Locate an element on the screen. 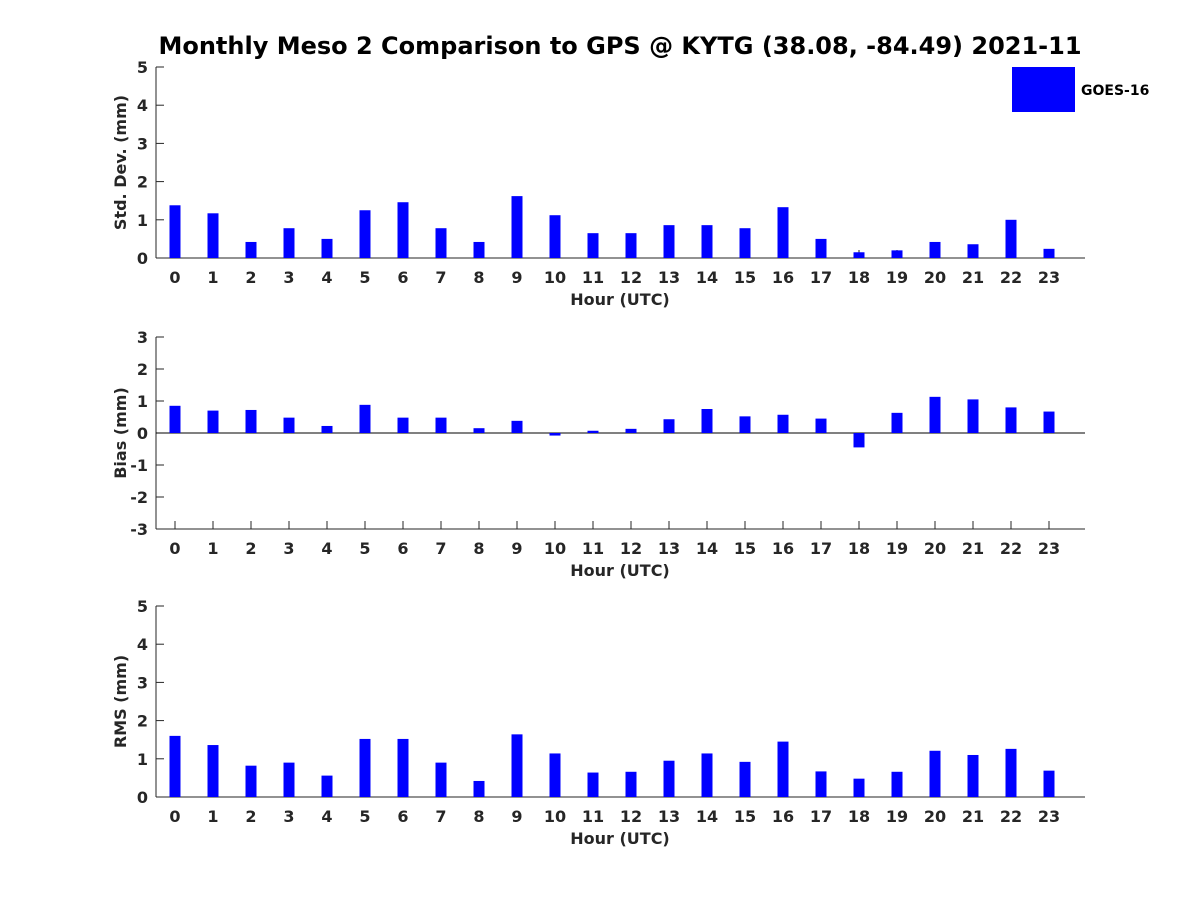 The height and width of the screenshot is (900, 1200). y-tick-label: 3 is located at coordinates (142, 337).